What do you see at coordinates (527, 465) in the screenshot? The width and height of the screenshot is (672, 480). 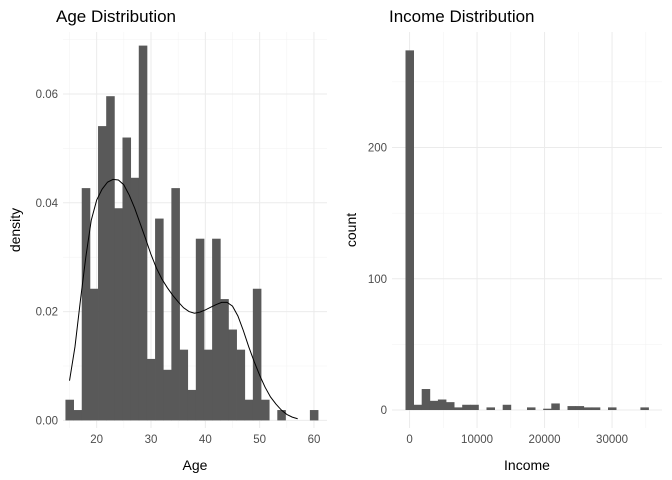 I see `income-x-axis-label: Income` at bounding box center [527, 465].